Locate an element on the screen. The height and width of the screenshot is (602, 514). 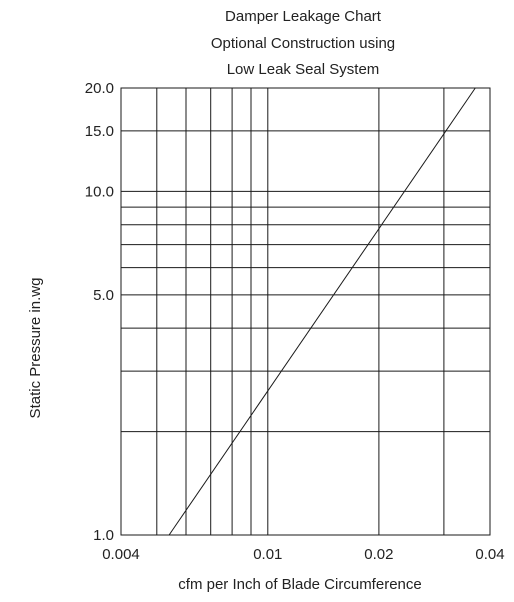
x-tick-label: 0.04 is located at coordinates (489, 554).